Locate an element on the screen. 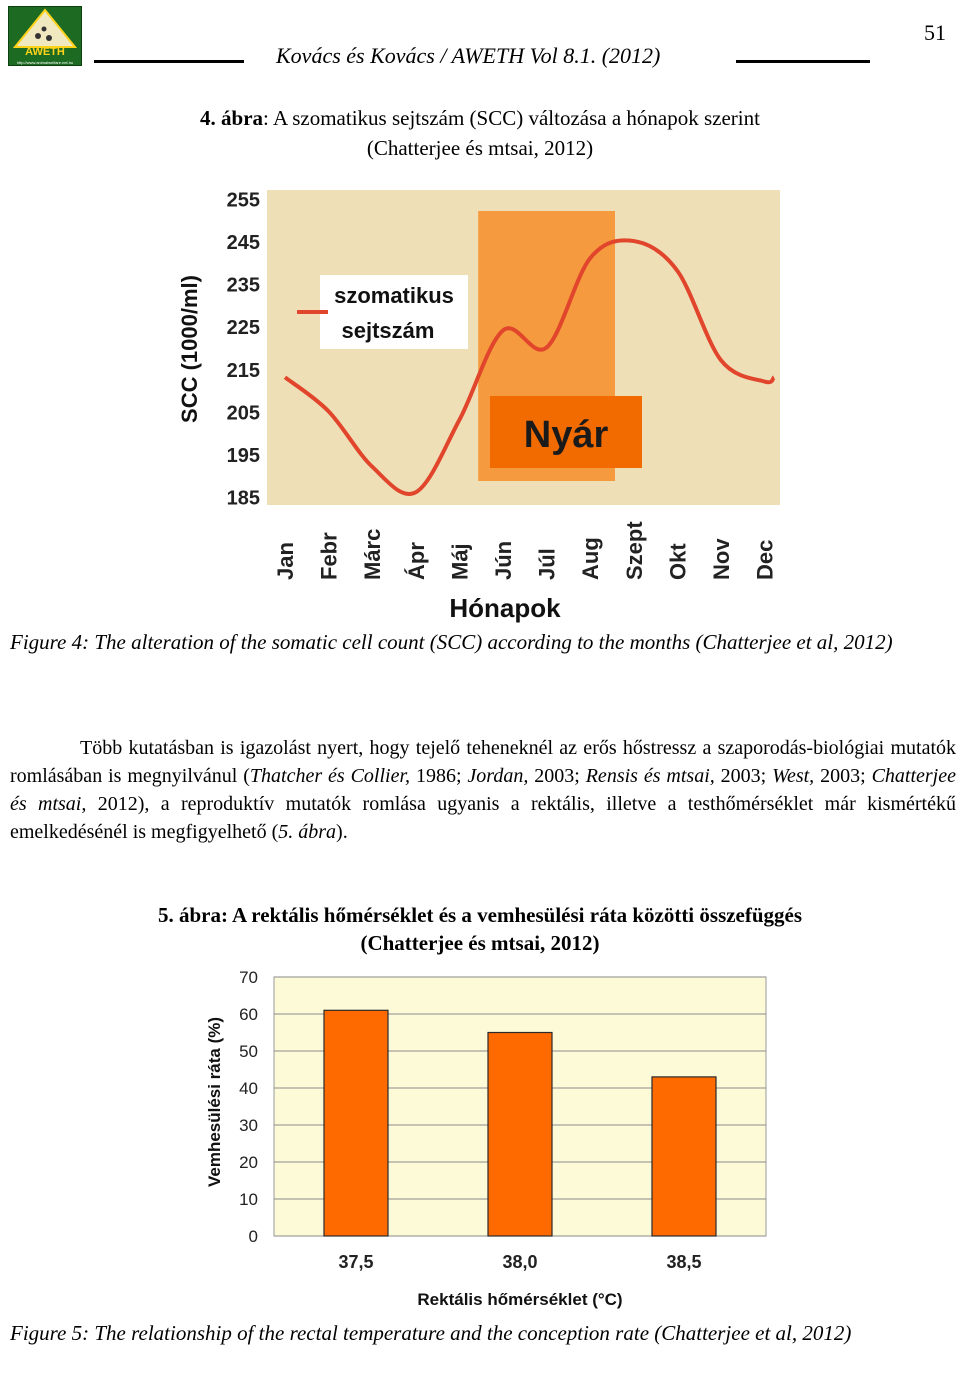  y-tick-label: 50 is located at coordinates (248, 1051).